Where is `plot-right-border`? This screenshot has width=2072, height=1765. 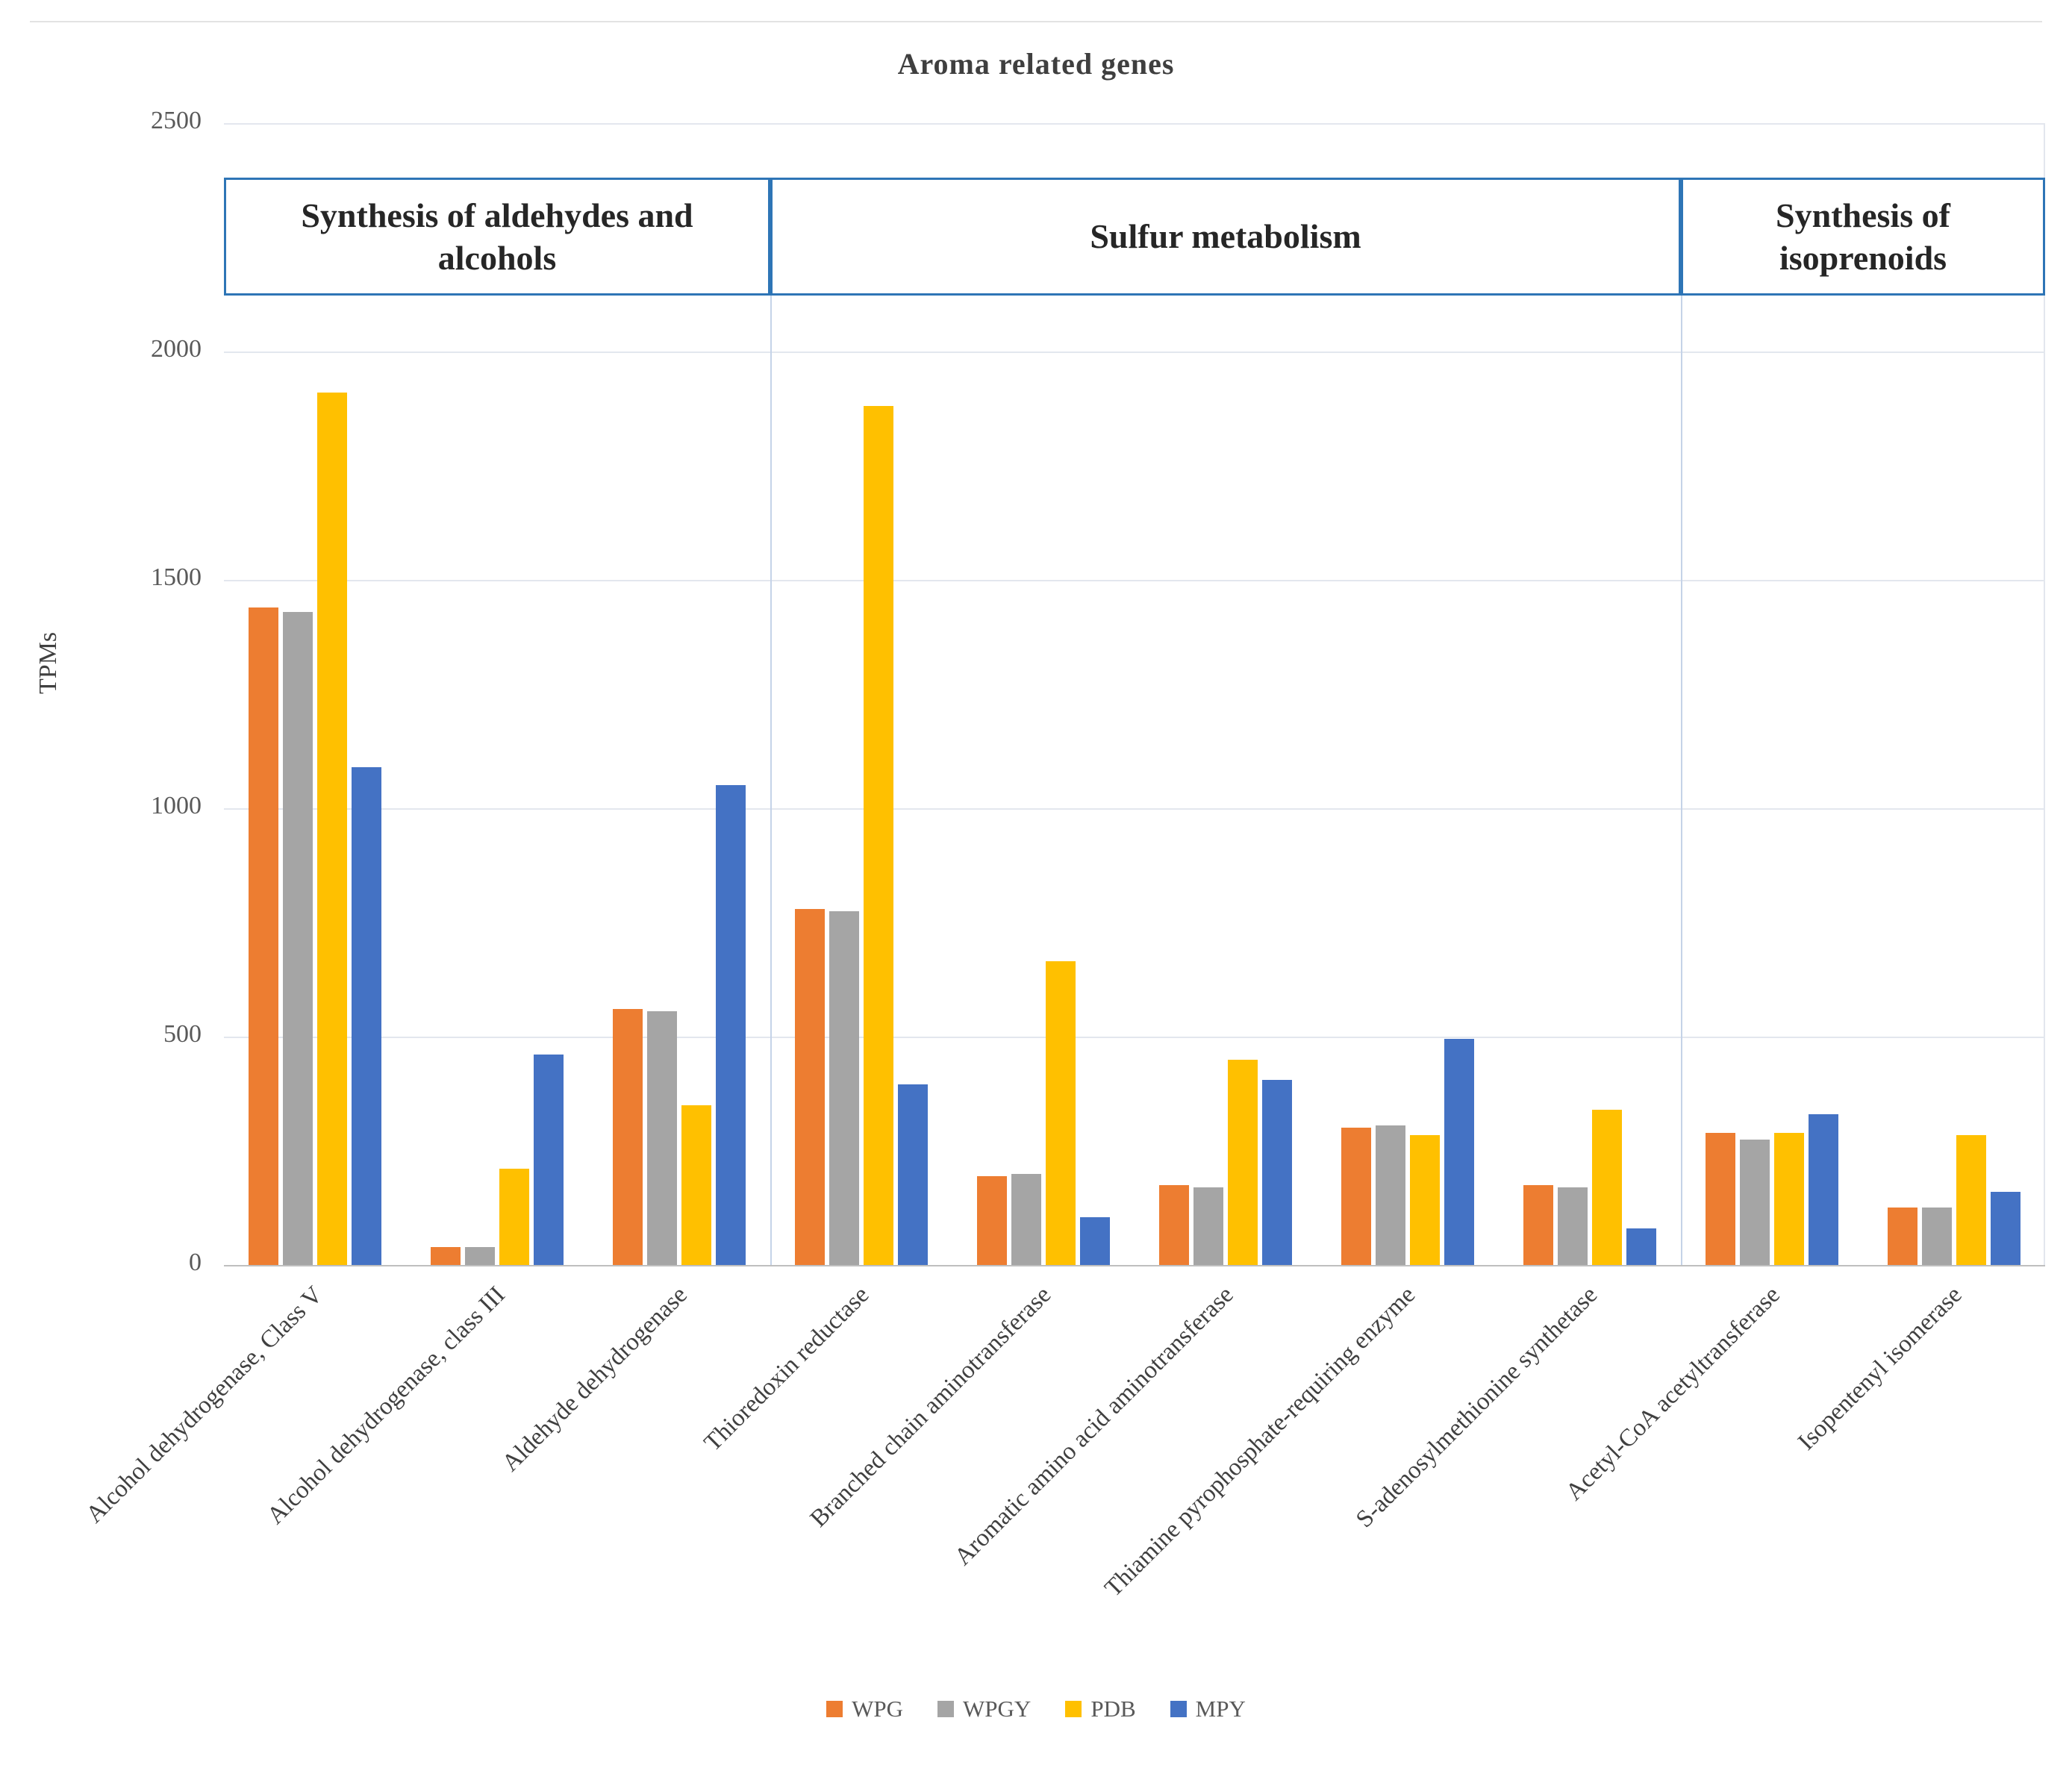 plot-right-border is located at coordinates (2044, 694).